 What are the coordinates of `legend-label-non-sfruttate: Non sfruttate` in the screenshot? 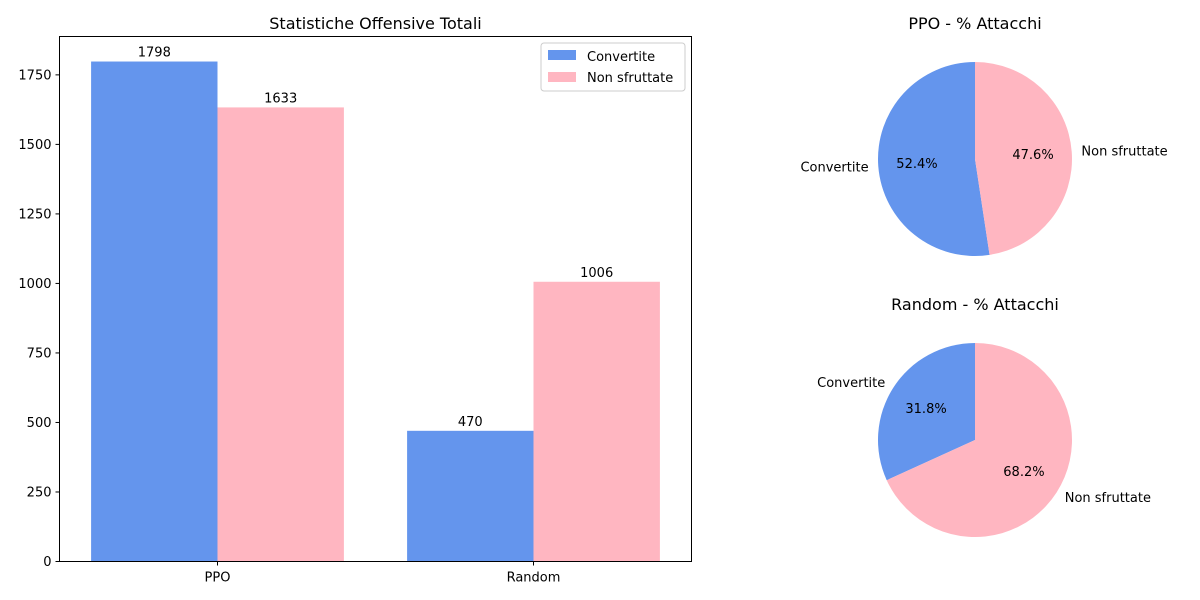 It's located at (630, 78).